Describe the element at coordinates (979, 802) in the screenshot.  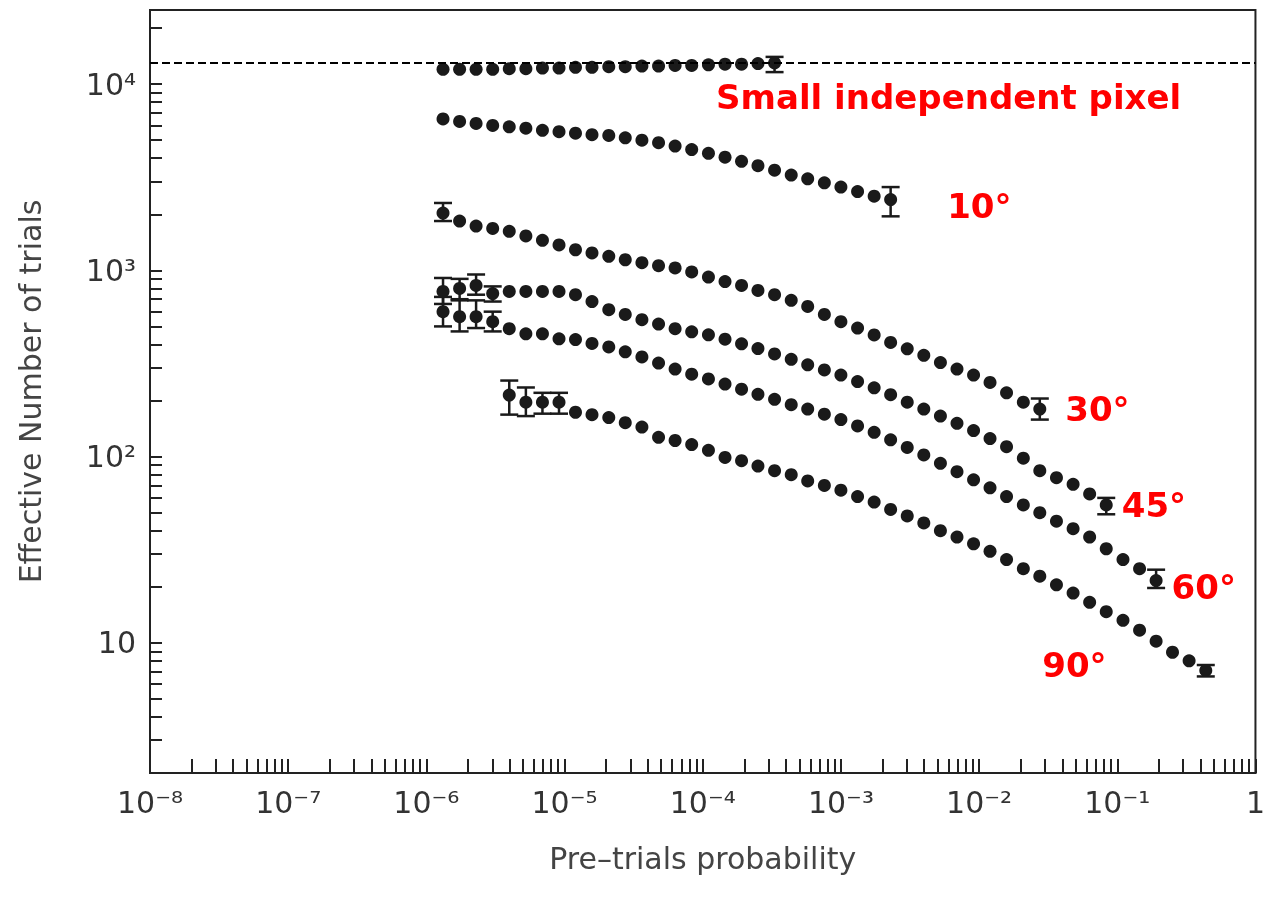
I see `x-tick-label: 10⁻²` at that location.